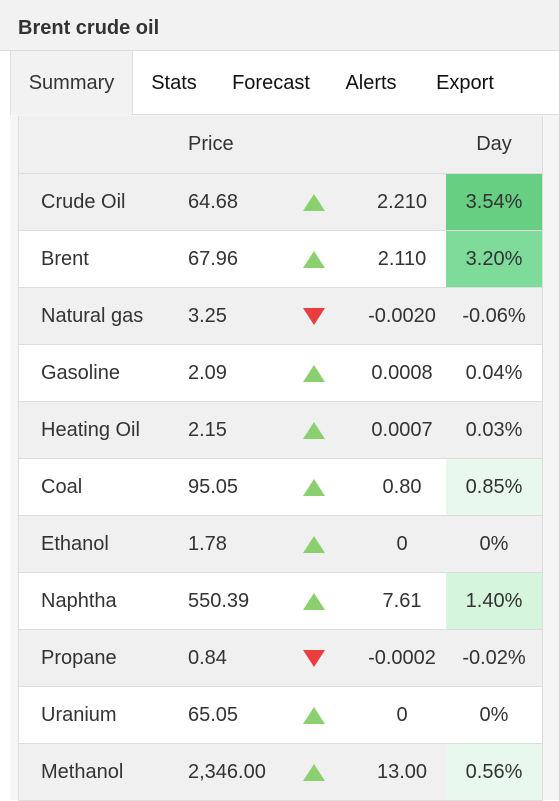 The image size is (559, 801). I want to click on tab-alerts: Alerts, so click(371, 83).